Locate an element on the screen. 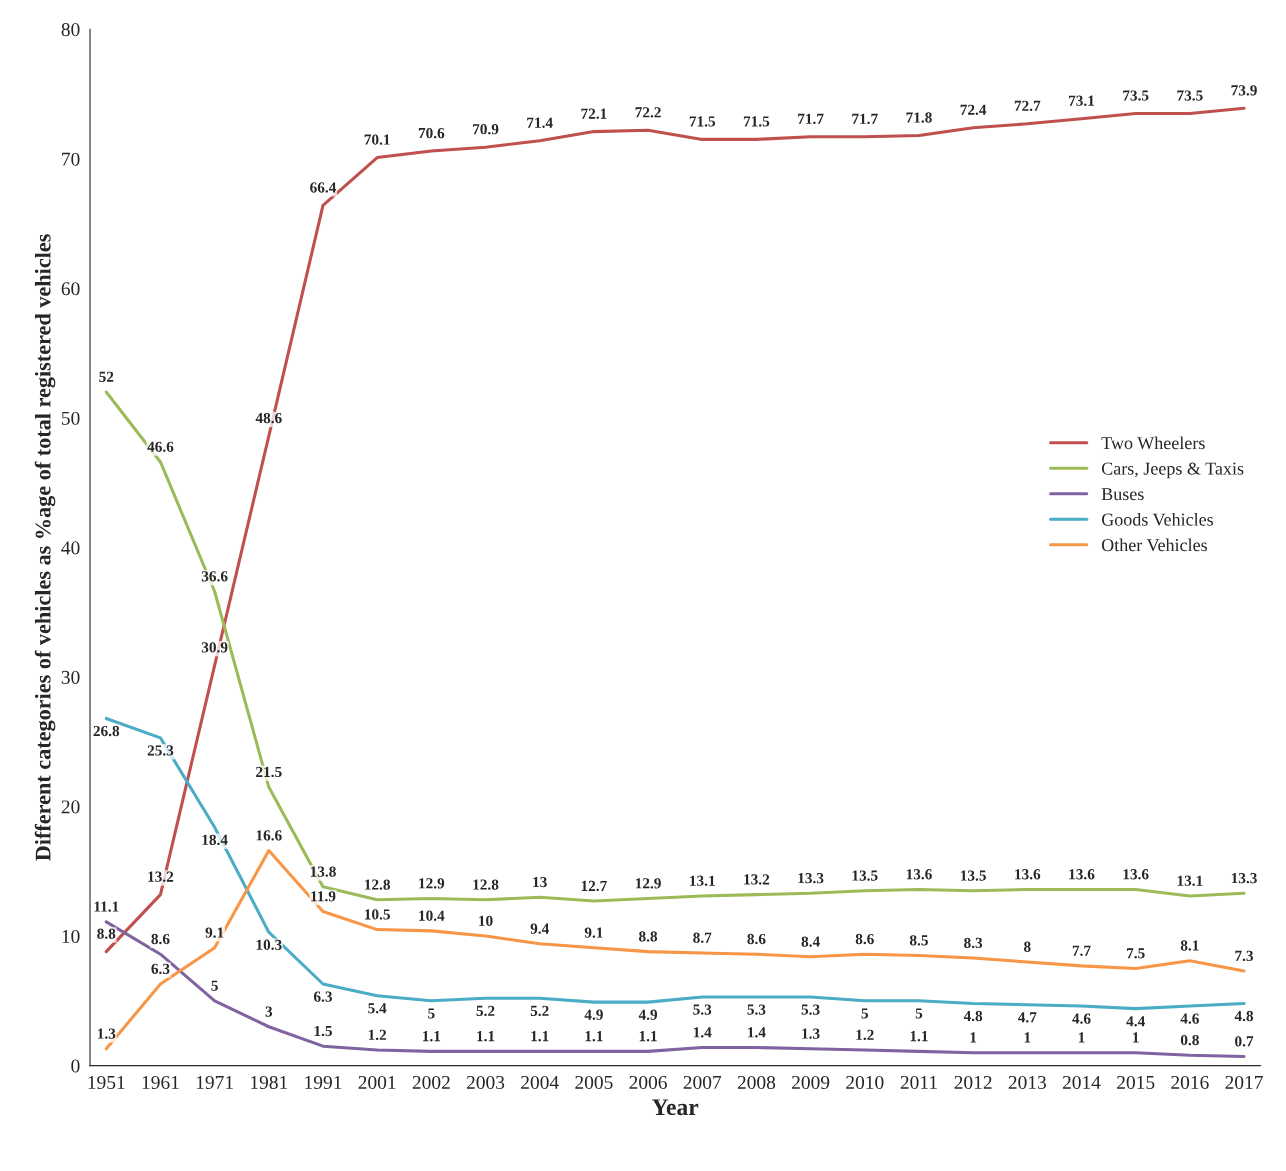 This screenshot has height=1171, width=1286. legend-label: Other Vehicles is located at coordinates (1154, 545).